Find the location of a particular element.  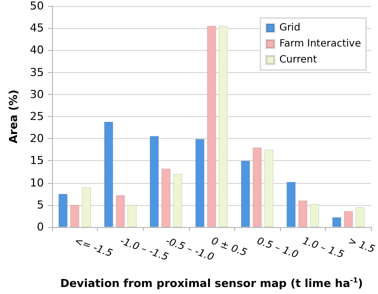

y-tick-label: 35 is located at coordinates (37, 72).